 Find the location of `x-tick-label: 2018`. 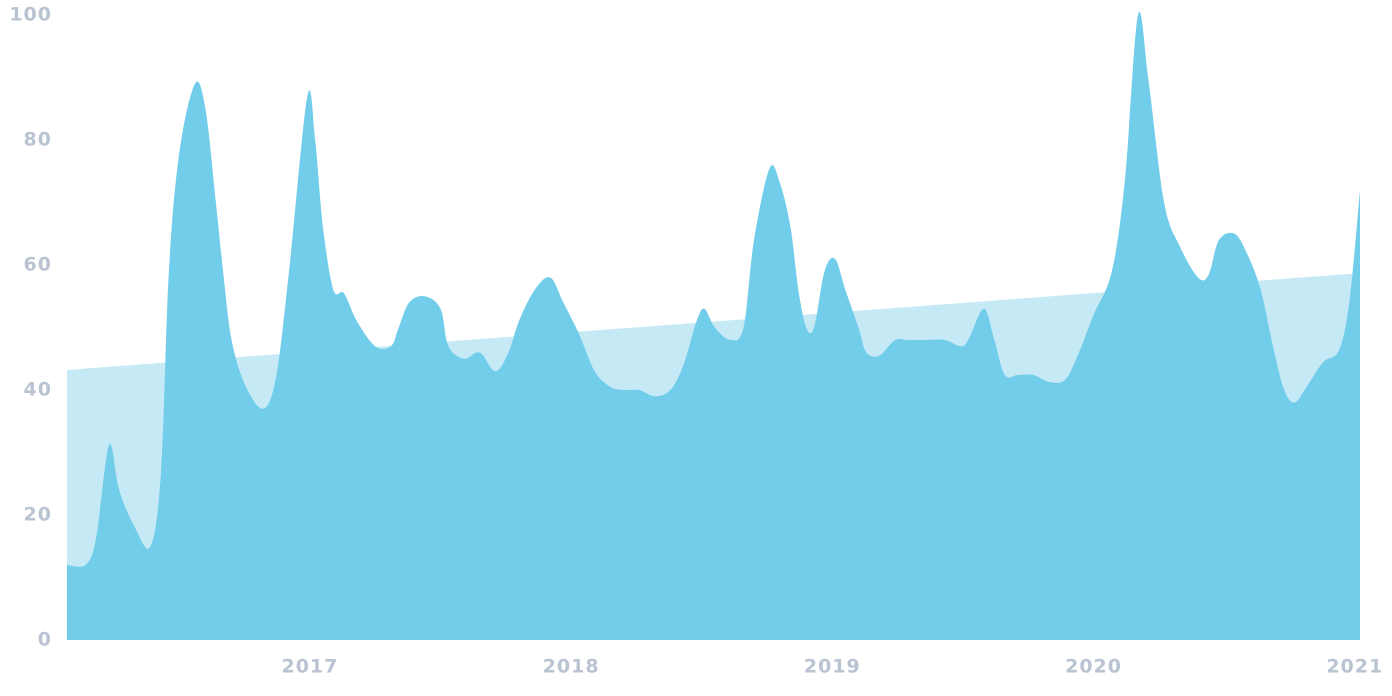

x-tick-label: 2018 is located at coordinates (571, 667).